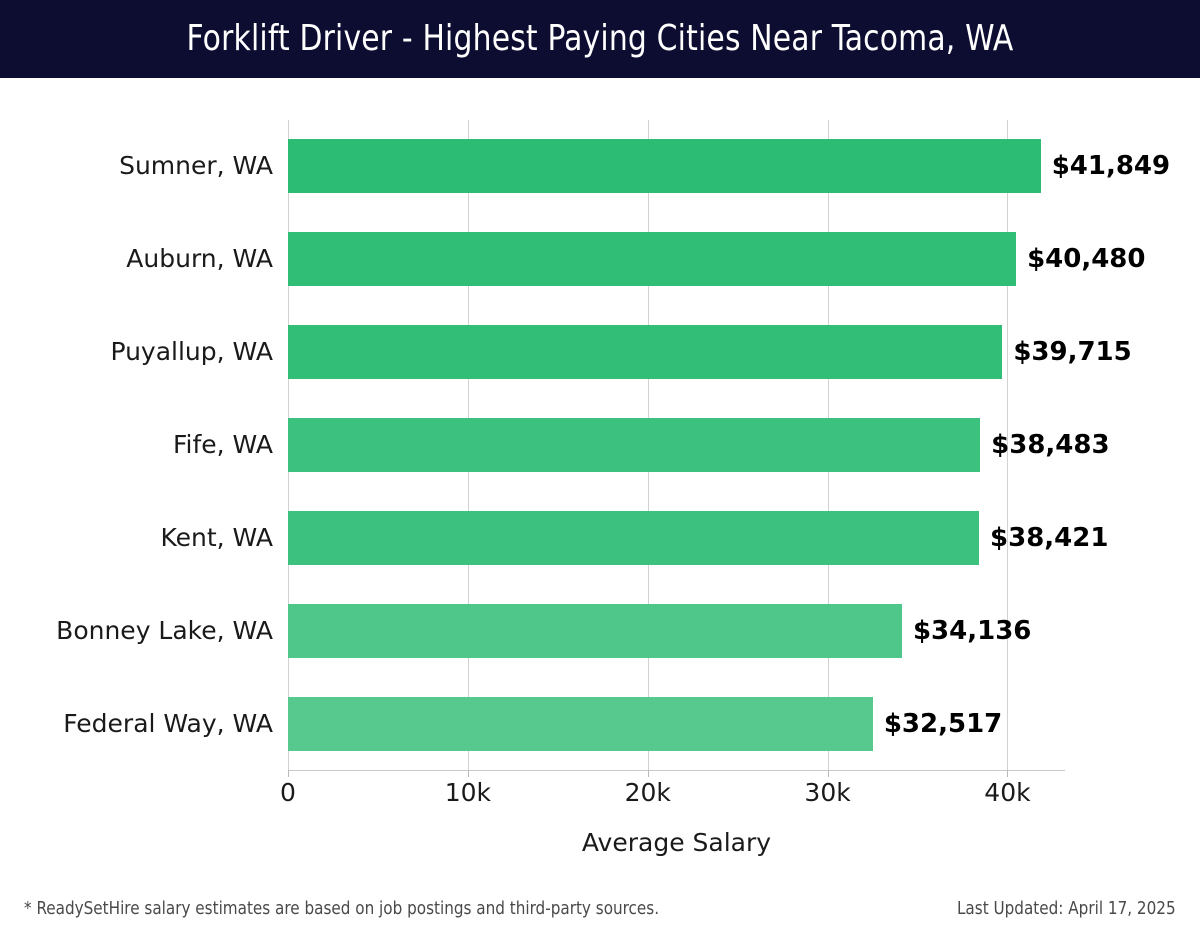 The image size is (1200, 940). I want to click on bar-value-label: $40,480, so click(1086, 259).